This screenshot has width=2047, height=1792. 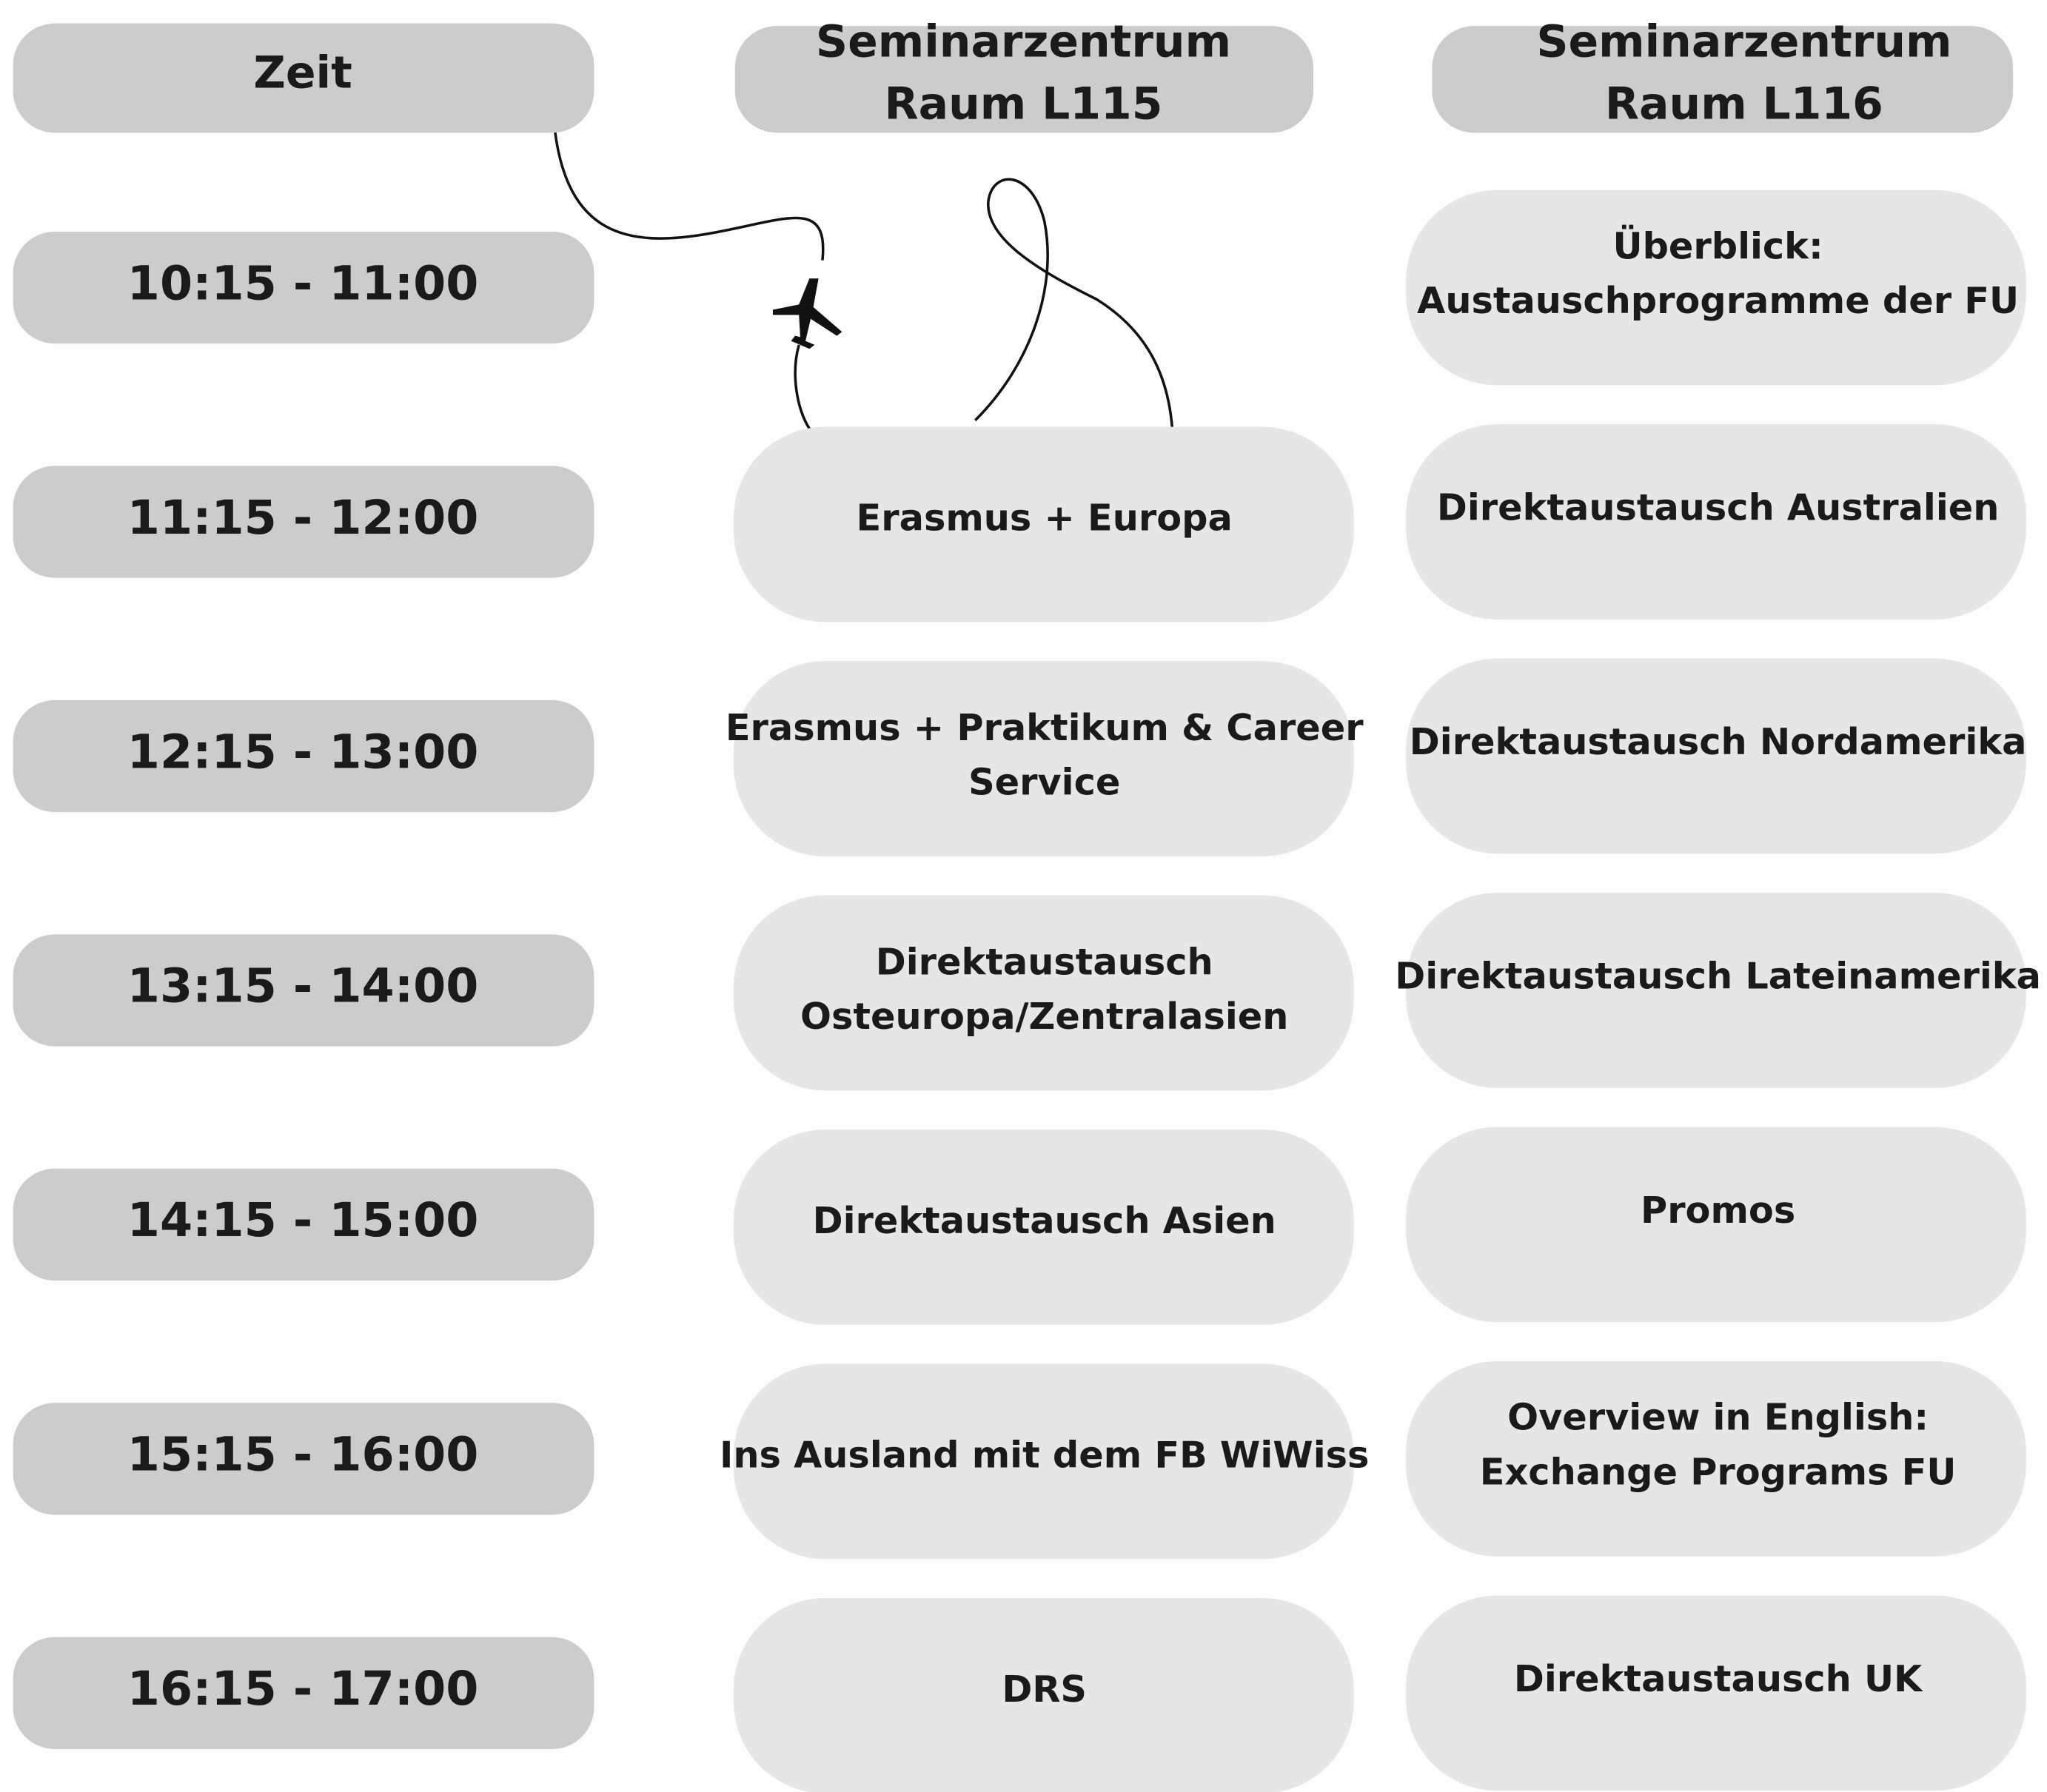 What do you see at coordinates (303, 751) in the screenshot?
I see `time-text: 12:15 - 13:00` at bounding box center [303, 751].